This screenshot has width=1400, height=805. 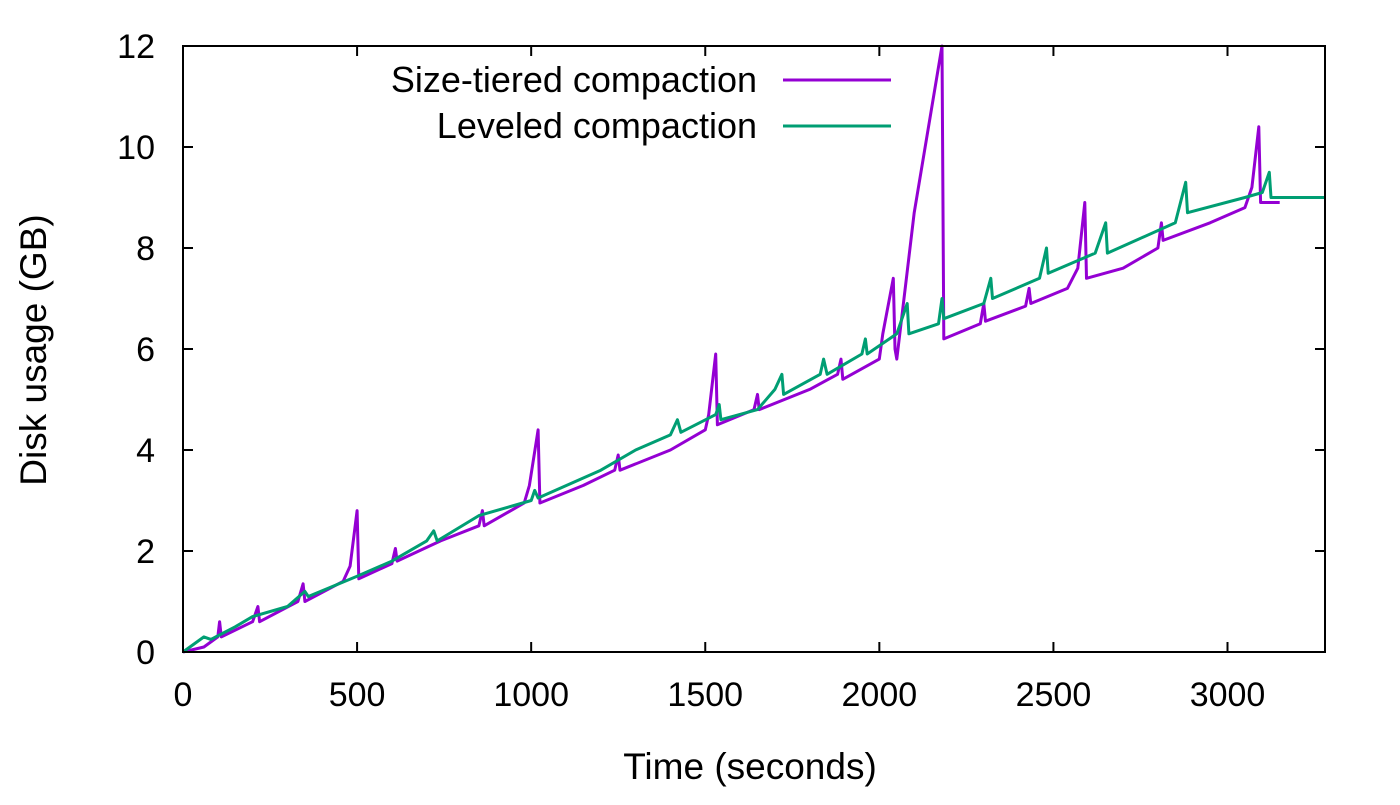 What do you see at coordinates (750, 766) in the screenshot?
I see `x-axis-label: Time (seconds)` at bounding box center [750, 766].